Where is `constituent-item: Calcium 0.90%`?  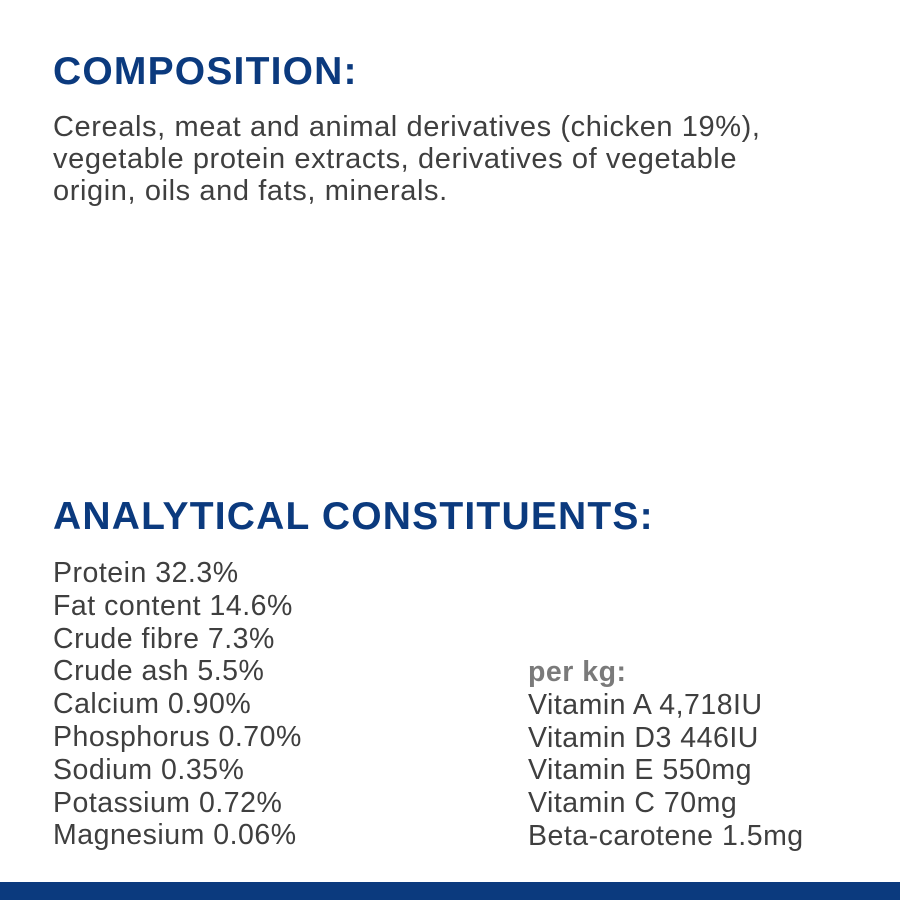 constituent-item: Calcium 0.90% is located at coordinates (152, 704).